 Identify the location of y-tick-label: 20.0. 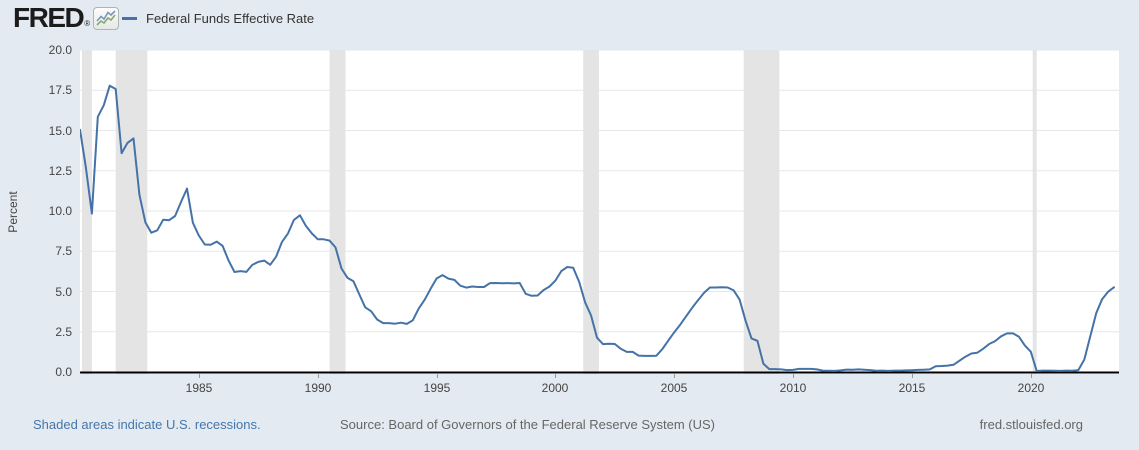
(60, 50).